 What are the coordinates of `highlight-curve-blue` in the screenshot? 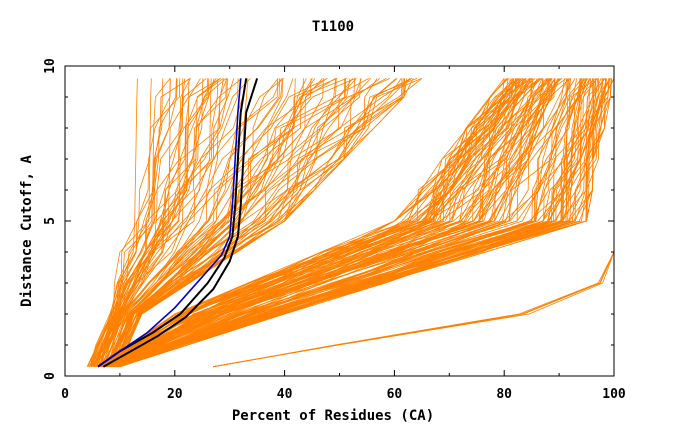 It's located at (169, 223).